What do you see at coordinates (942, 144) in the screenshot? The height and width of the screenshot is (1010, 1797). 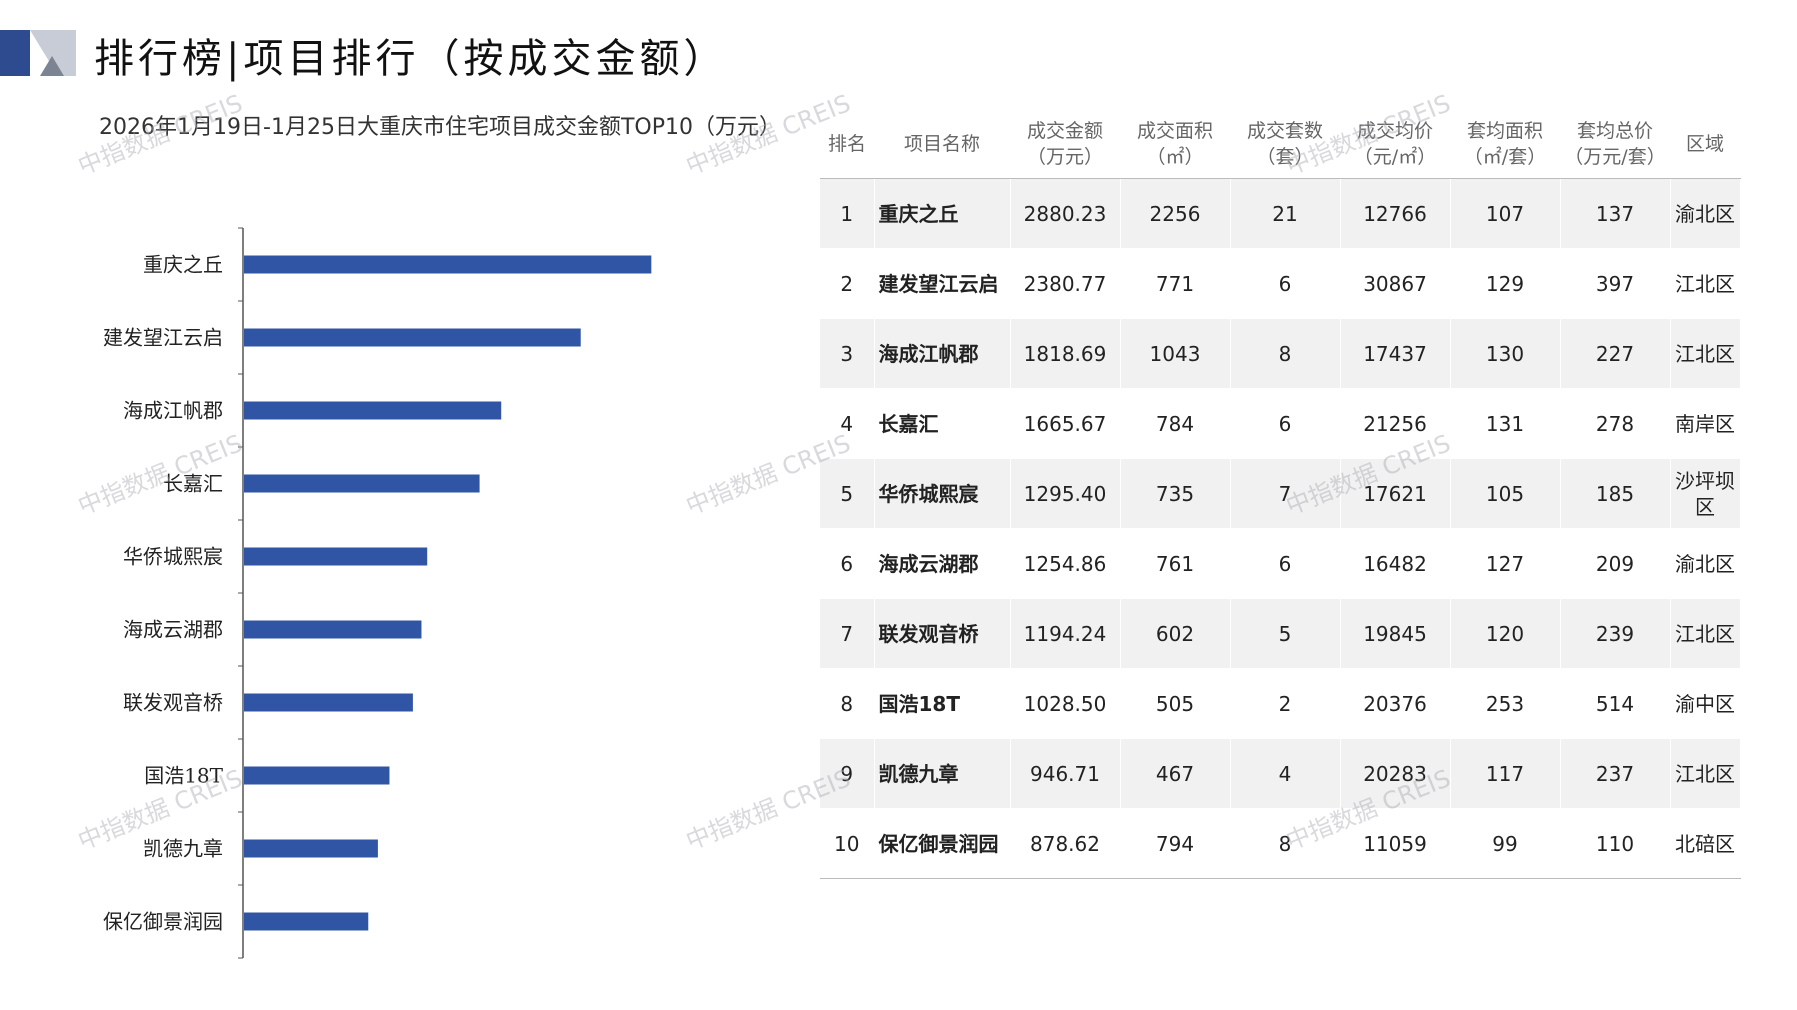 I see `table-header-cell: 项目名称` at bounding box center [942, 144].